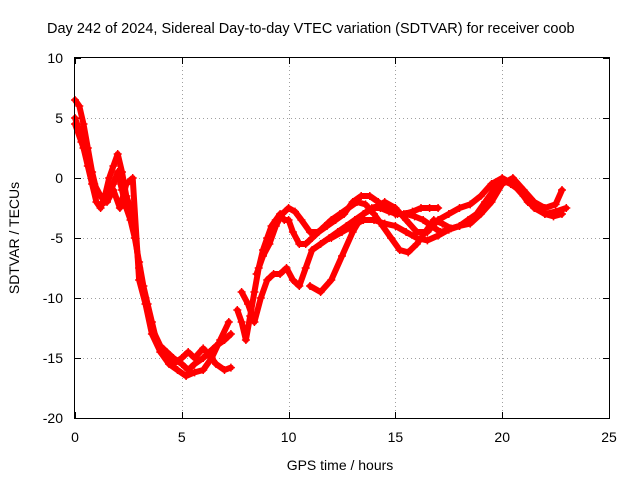  I want to click on x-axis-label: GPS time / hours, so click(340, 465).